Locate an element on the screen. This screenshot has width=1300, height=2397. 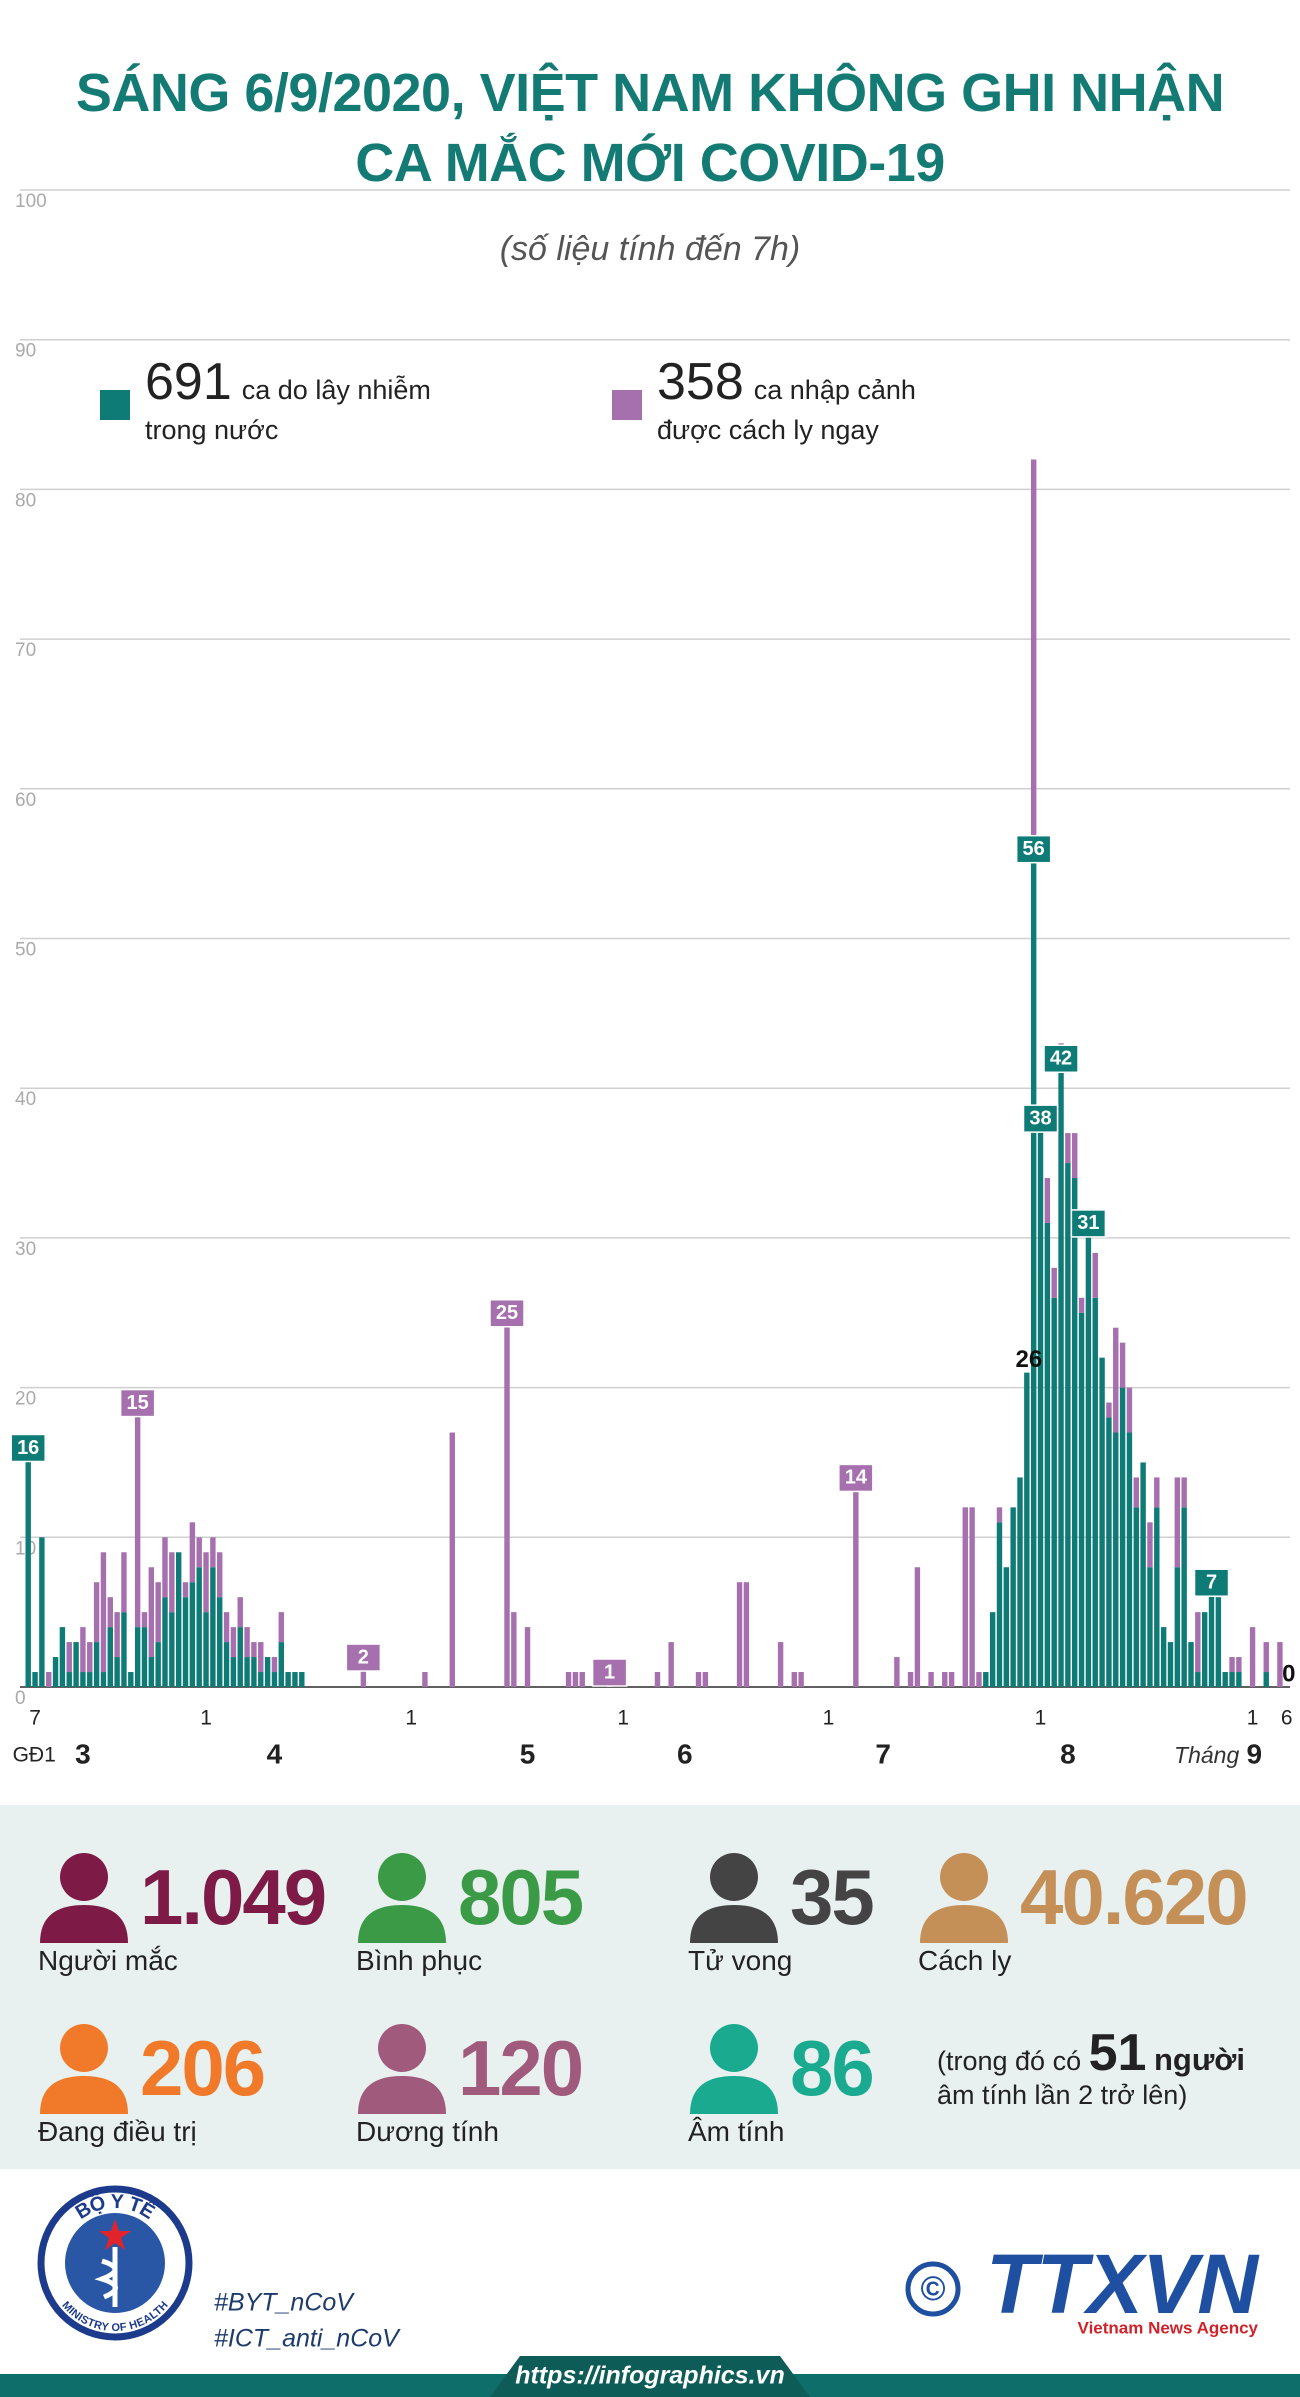
stat-label: Người mắc is located at coordinates (108, 1960).